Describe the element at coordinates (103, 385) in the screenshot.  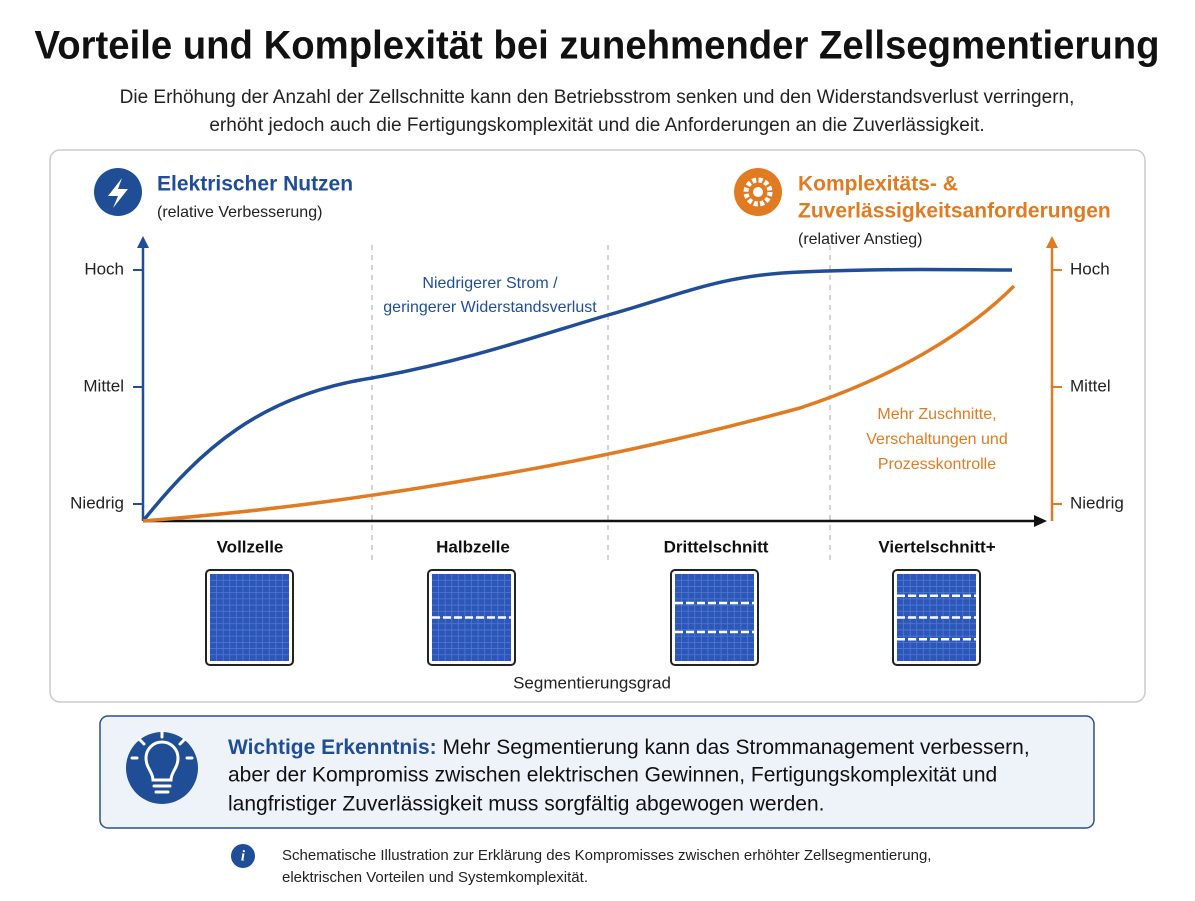
I see `left-level: Mittel` at that location.